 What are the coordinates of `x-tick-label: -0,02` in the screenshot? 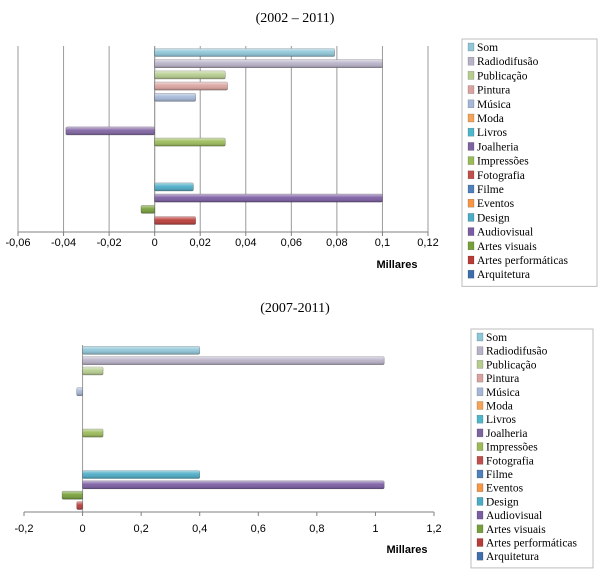 It's located at (109, 243).